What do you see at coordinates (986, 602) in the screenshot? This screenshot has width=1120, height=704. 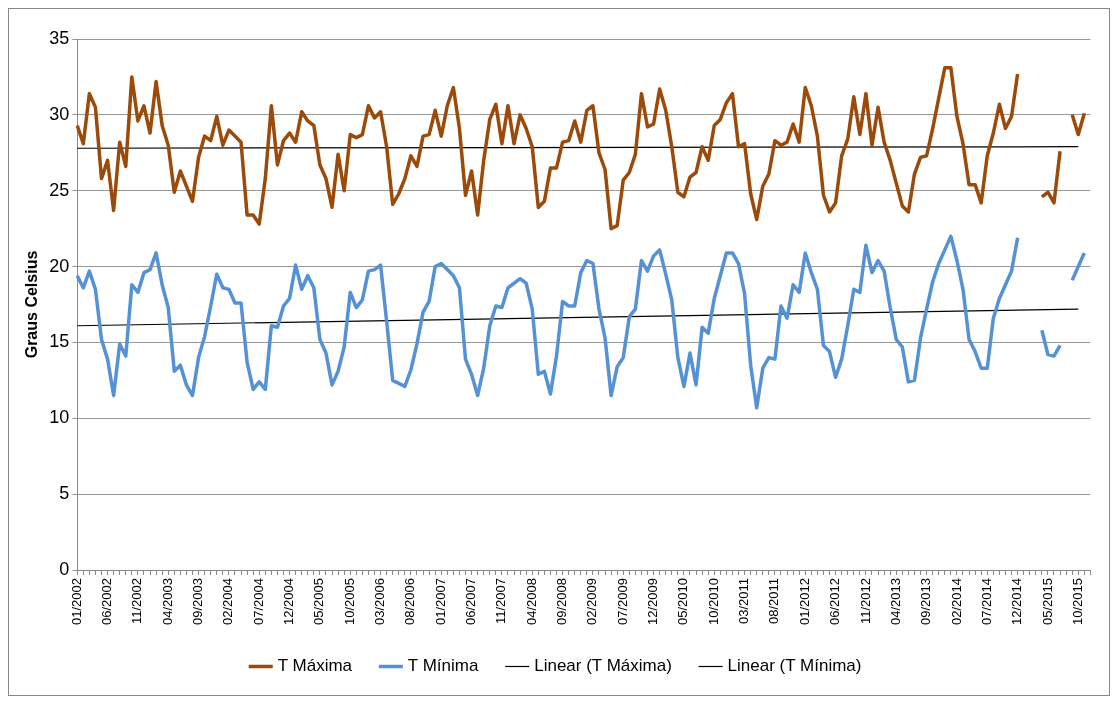 I see `x-tick-label: 07/2014` at bounding box center [986, 602].